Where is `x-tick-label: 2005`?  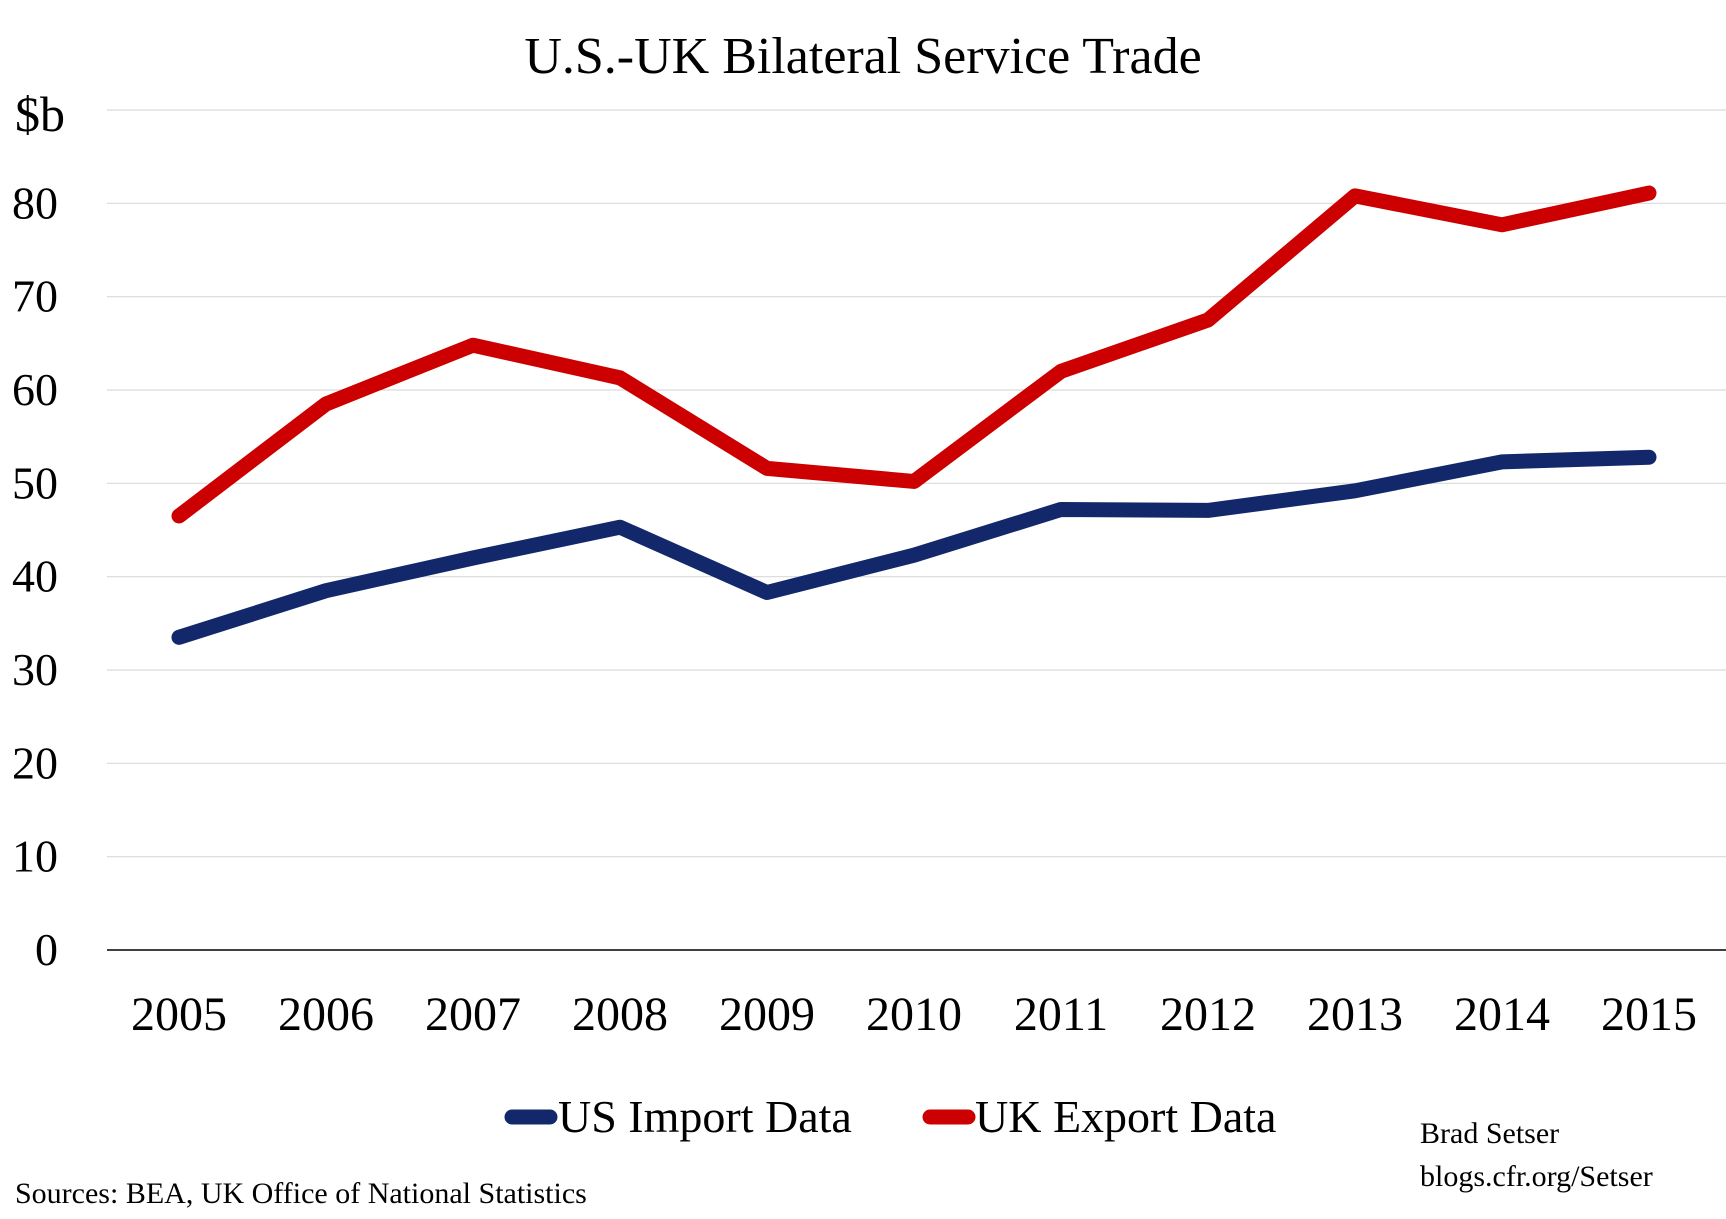 x-tick-label: 2005 is located at coordinates (179, 1014).